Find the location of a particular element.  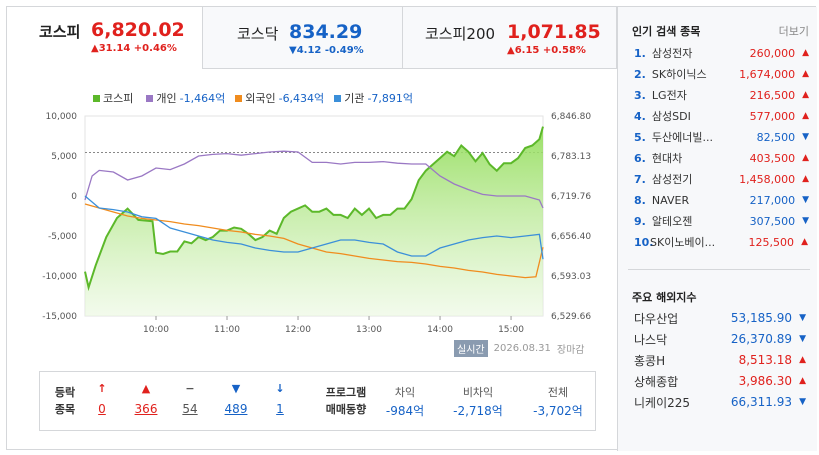

popular-stock-row: 3. LG전자 216,500 ▲ is located at coordinates (721, 95).